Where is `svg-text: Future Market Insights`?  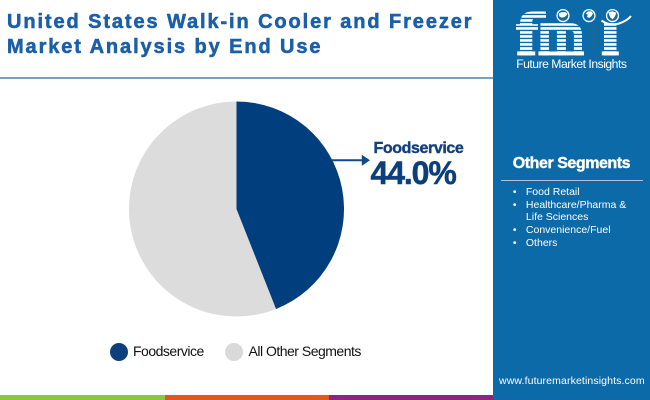 svg-text: Future Market Insights is located at coordinates (571, 64).